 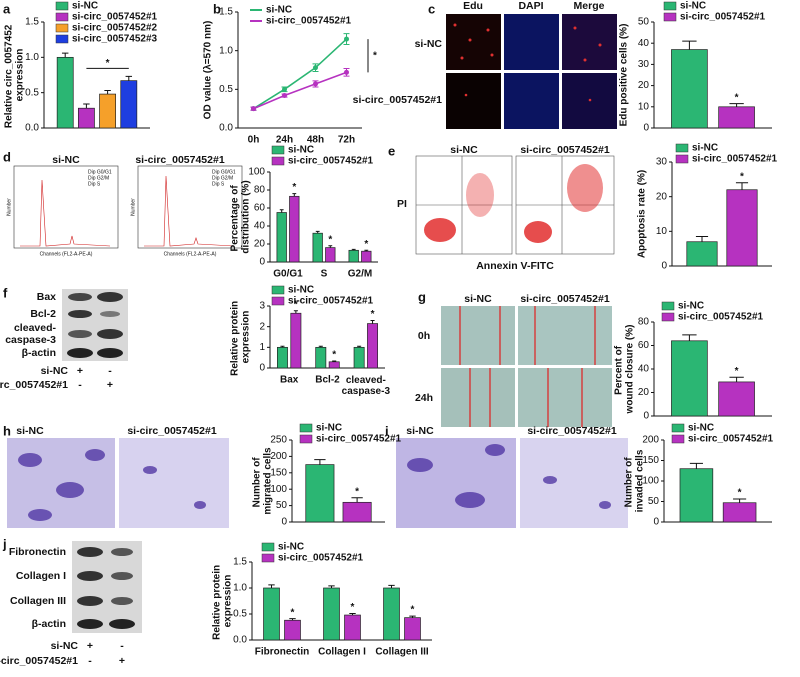 I want to click on legend-label: si-circ_0057452#2, so click(x=115, y=28).